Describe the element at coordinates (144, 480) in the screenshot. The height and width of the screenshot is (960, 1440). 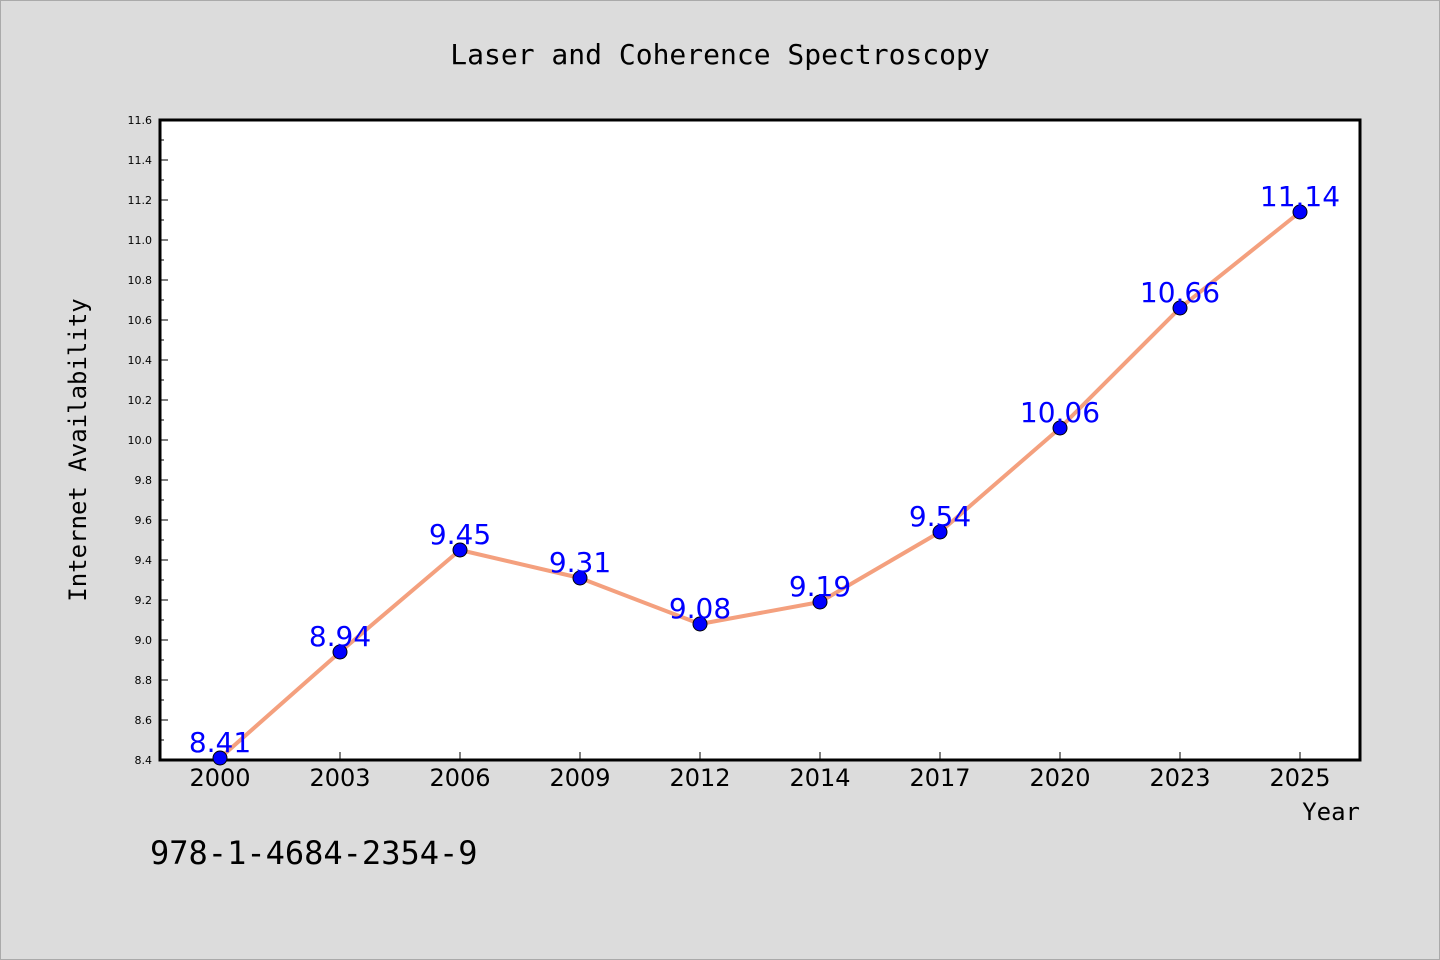
I see `y-tick-label: 9.8` at that location.